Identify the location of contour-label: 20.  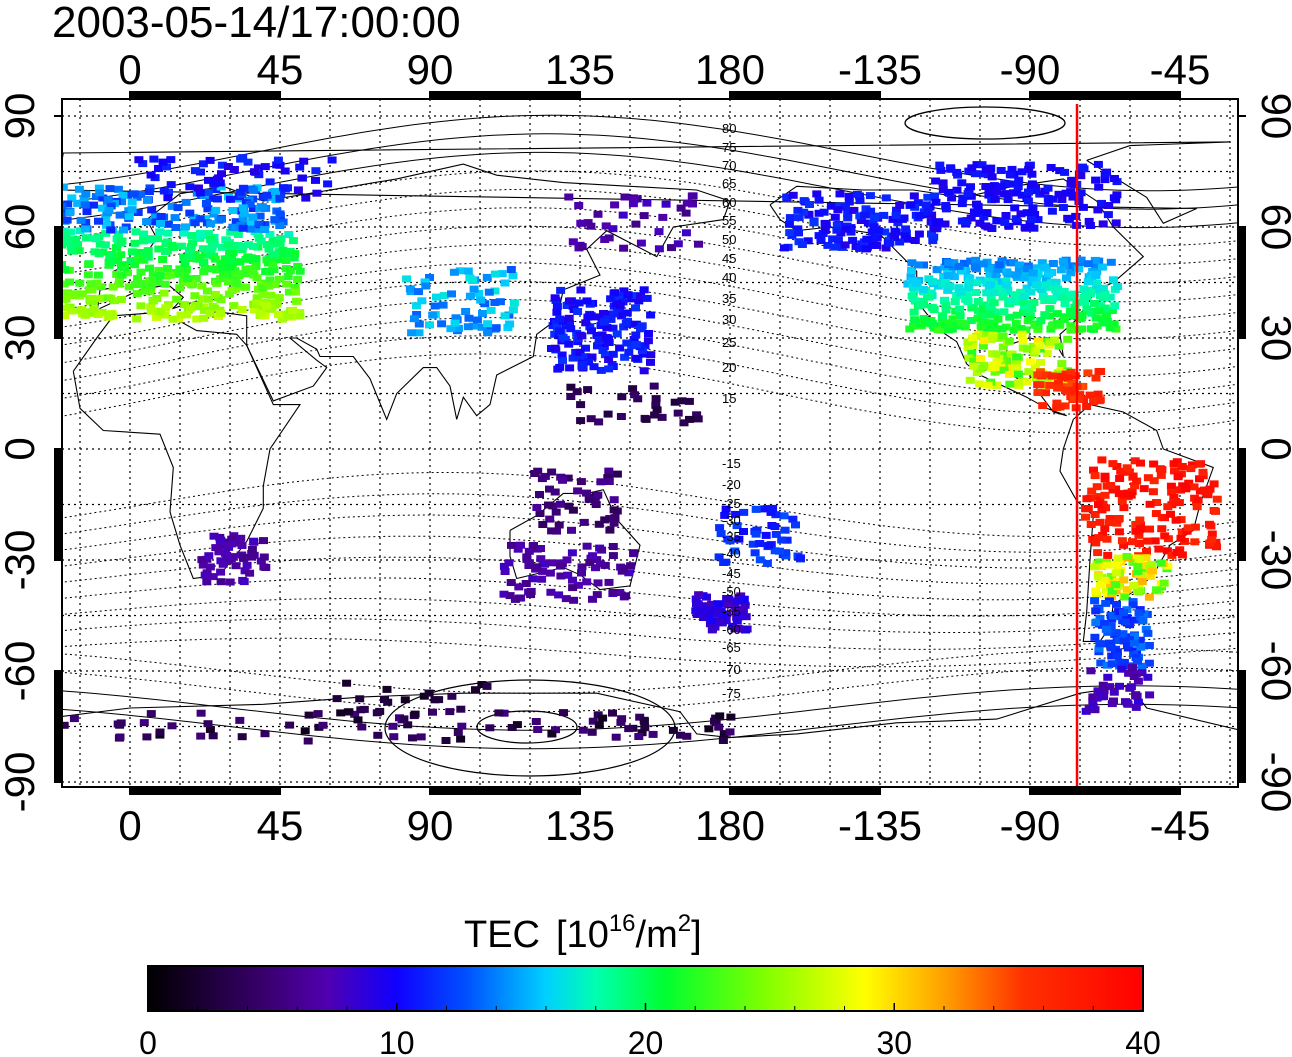
(729, 367).